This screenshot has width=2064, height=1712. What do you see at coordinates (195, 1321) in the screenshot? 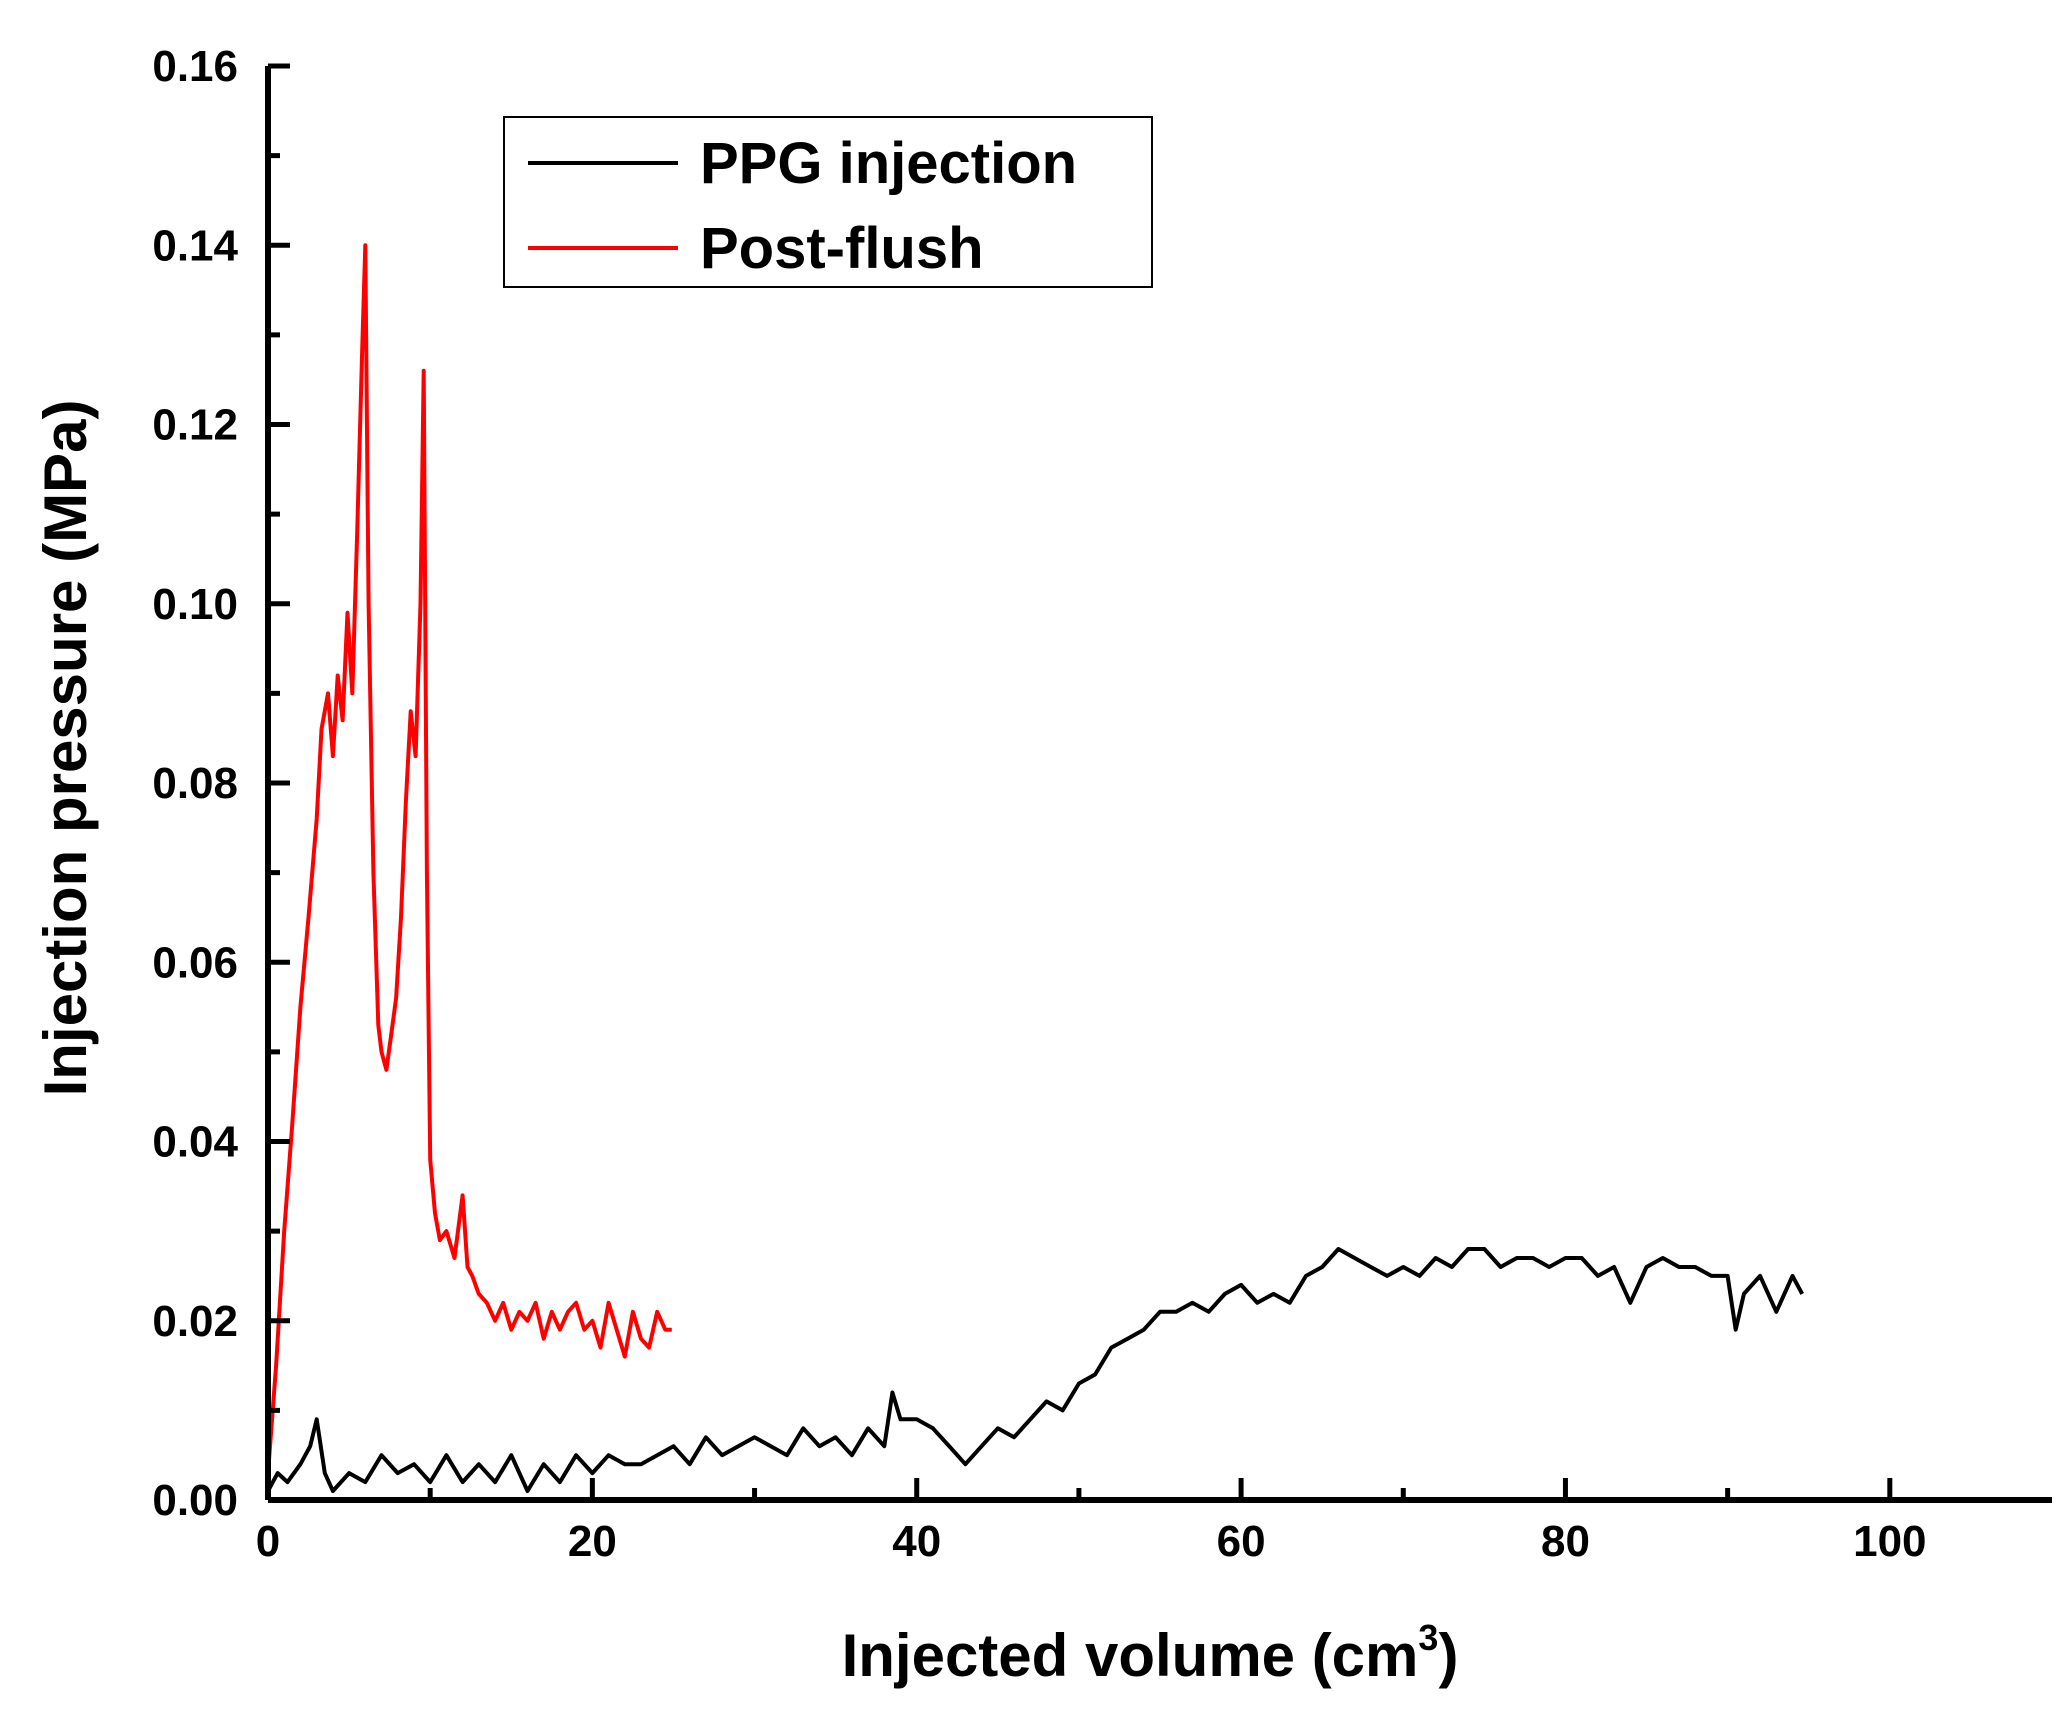
I see `y-tick-label: 0.02` at bounding box center [195, 1321].